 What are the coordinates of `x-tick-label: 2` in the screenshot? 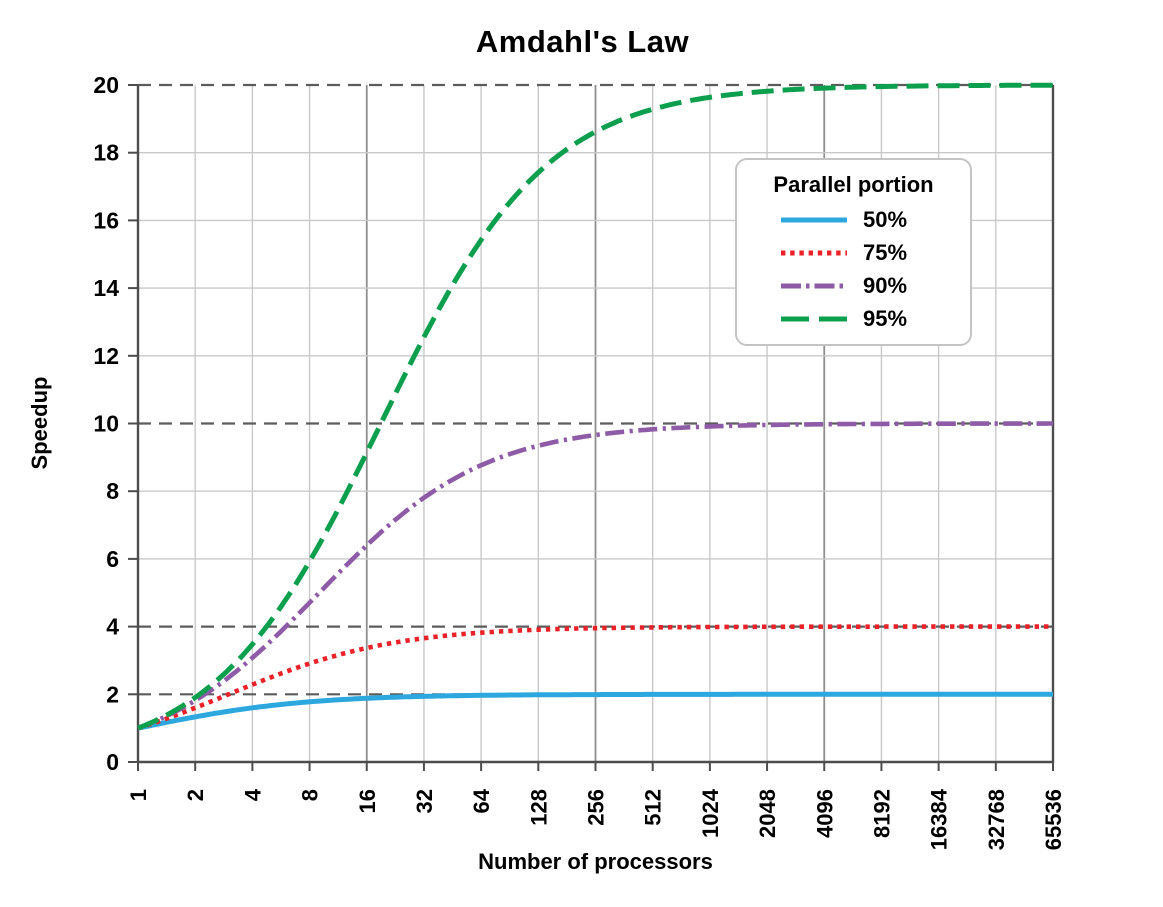 It's located at (195, 795).